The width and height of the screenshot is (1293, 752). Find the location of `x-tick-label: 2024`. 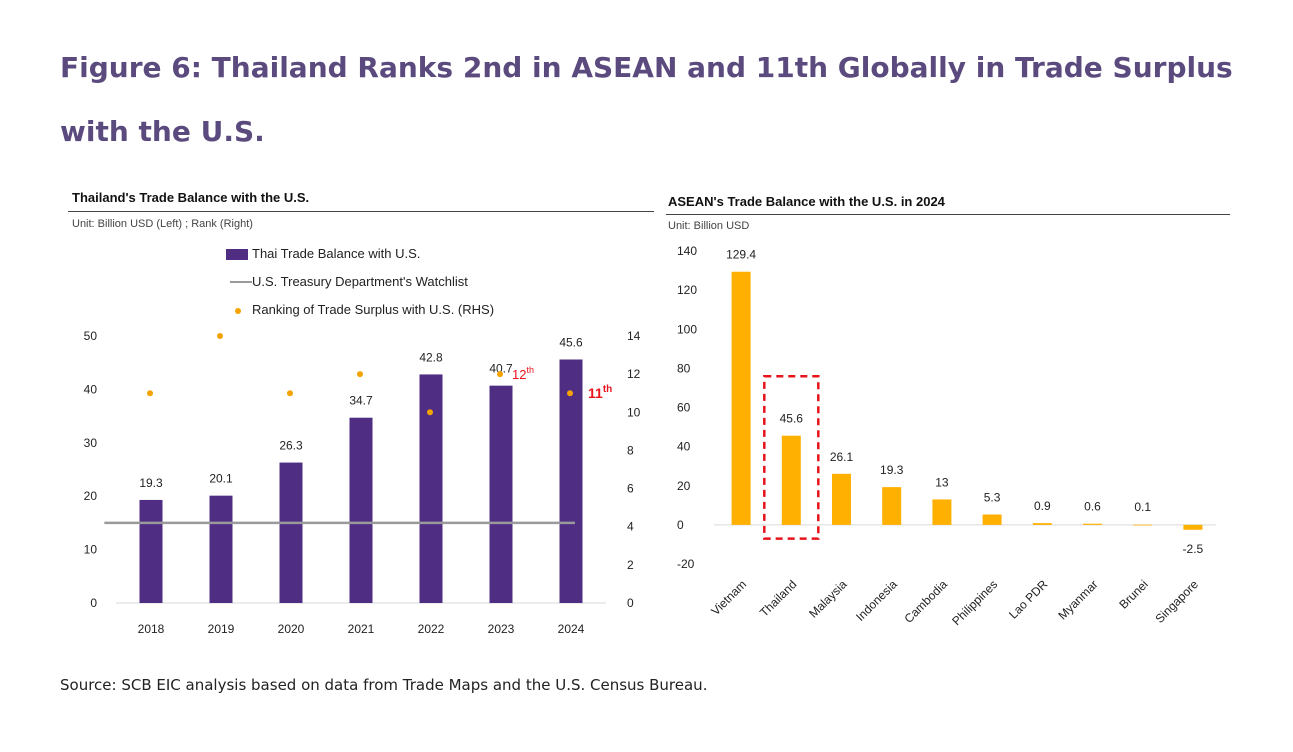

x-tick-label: 2024 is located at coordinates (571, 629).